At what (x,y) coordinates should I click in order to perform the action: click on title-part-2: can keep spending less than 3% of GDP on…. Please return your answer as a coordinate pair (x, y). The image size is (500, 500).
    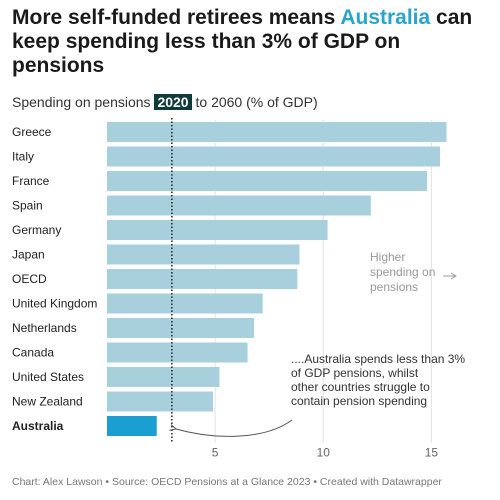
    Looking at the image, I should click on (242, 41).